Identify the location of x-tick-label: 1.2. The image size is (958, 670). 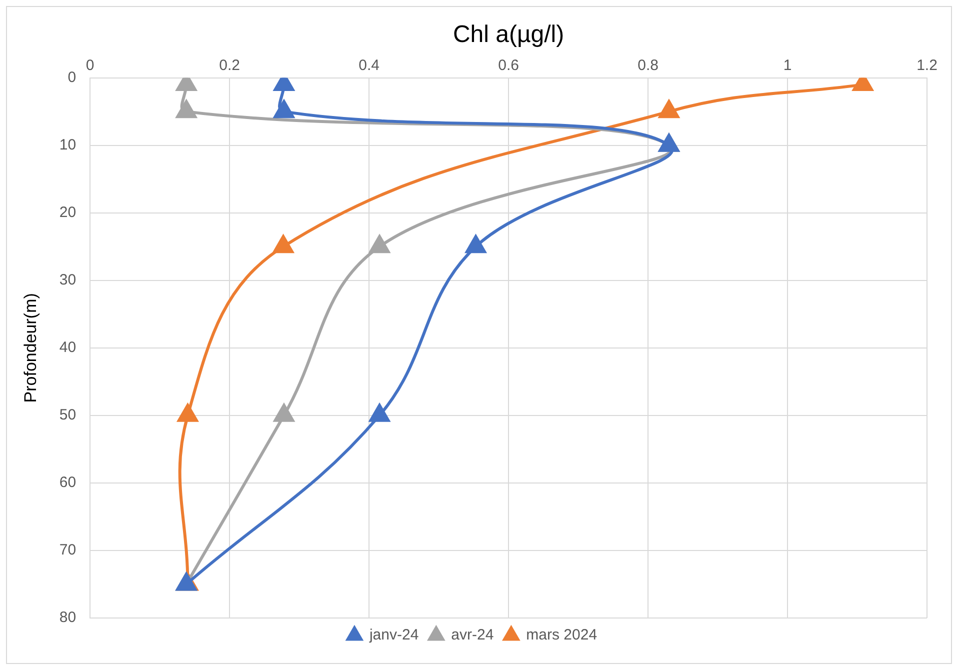
(927, 65).